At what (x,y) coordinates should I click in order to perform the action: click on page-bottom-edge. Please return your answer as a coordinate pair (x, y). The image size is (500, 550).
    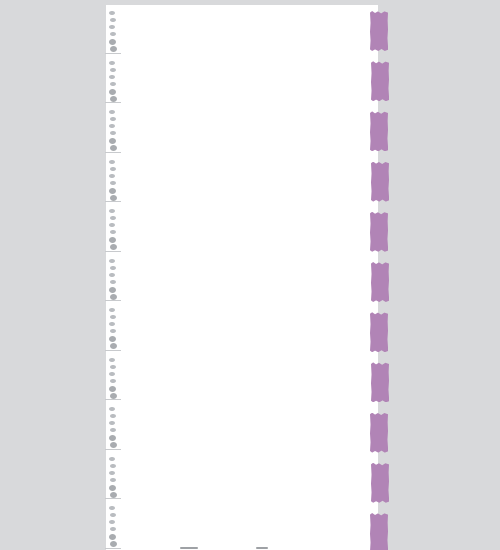
    Looking at the image, I should click on (242, 548).